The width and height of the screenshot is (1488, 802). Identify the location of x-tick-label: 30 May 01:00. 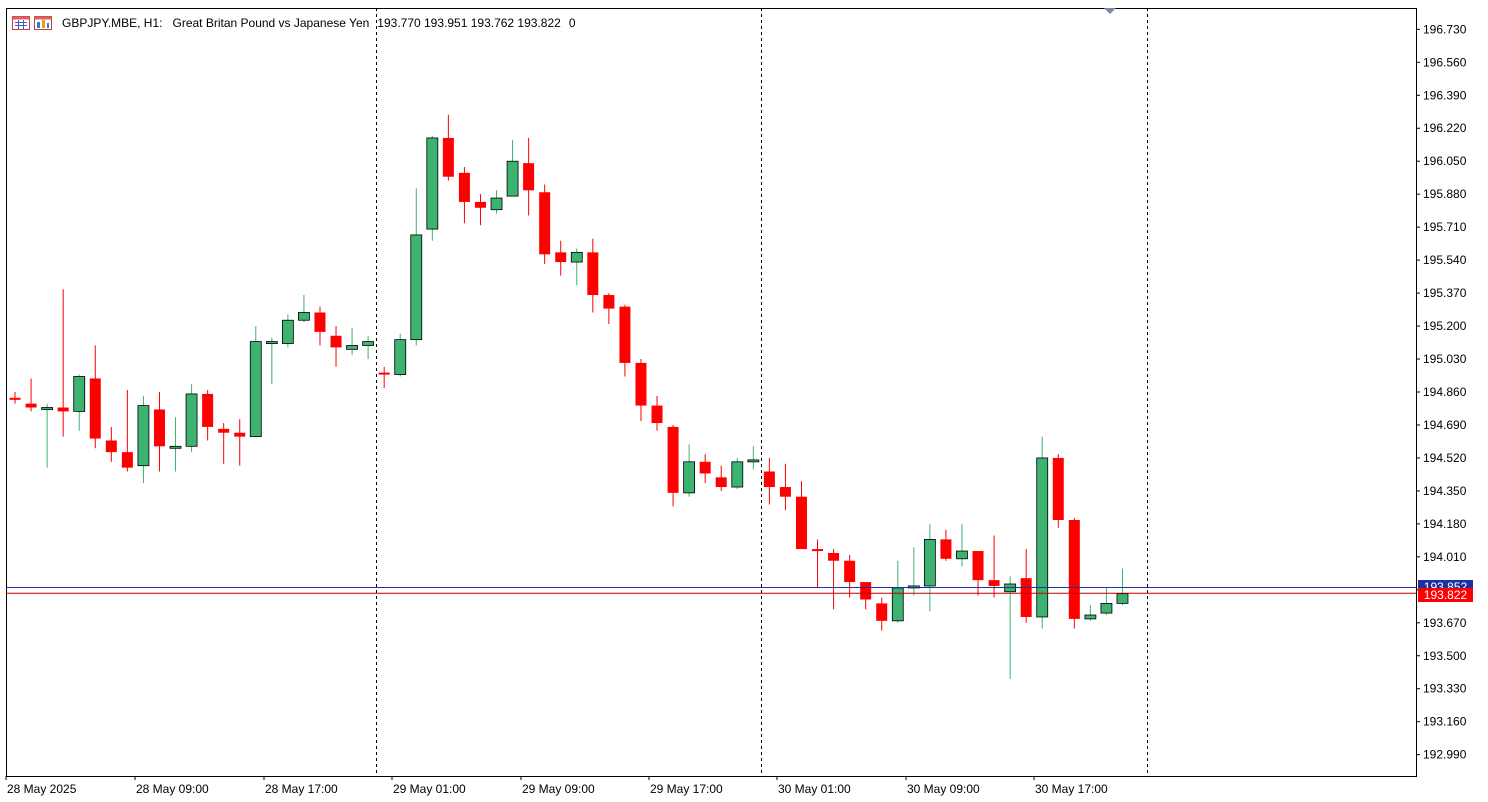
(814, 789).